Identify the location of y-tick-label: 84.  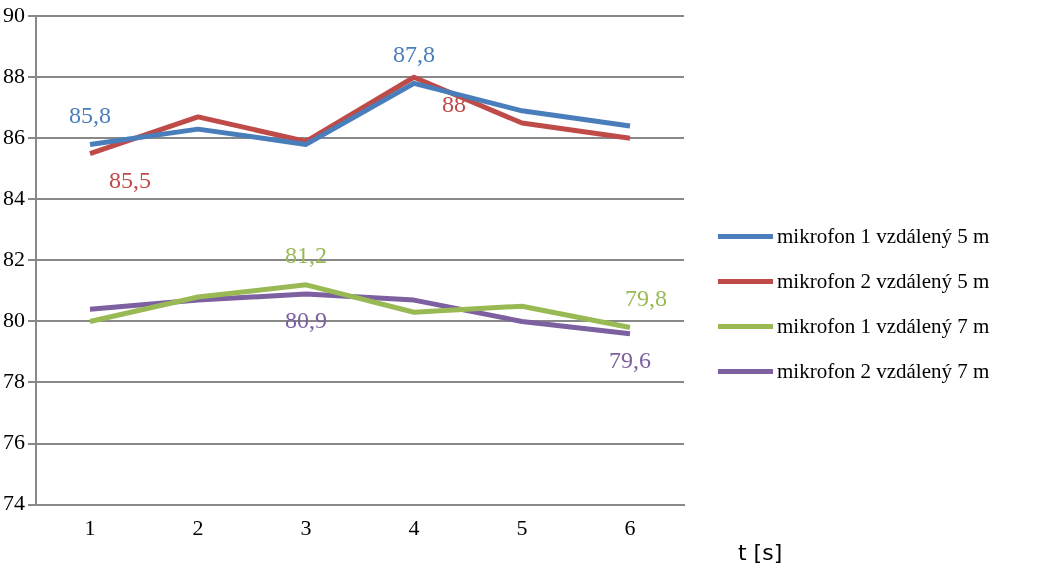
(14, 198).